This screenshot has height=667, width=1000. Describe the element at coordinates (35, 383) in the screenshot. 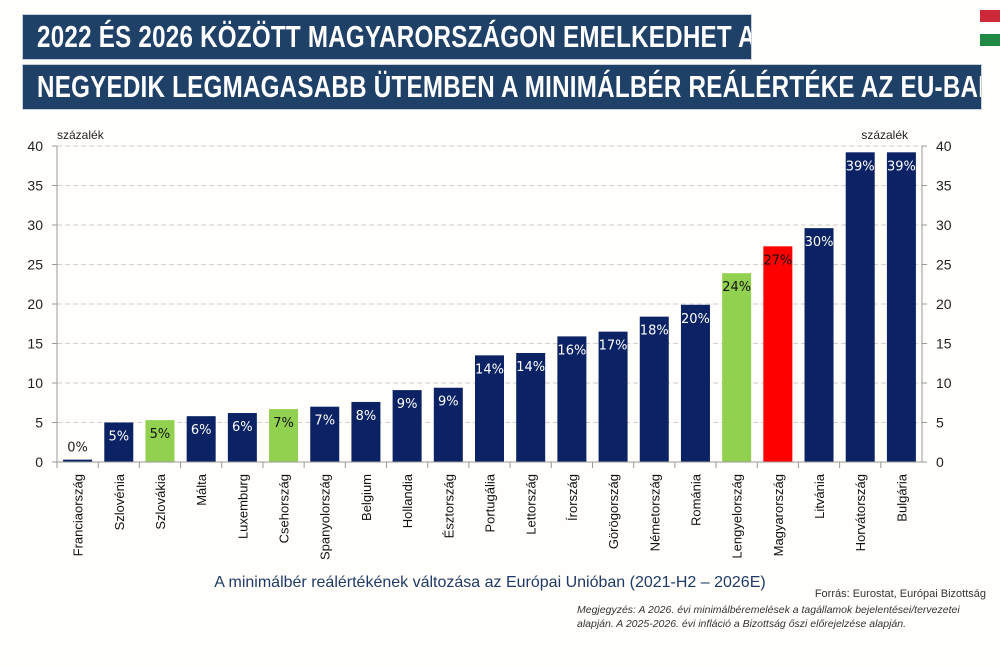

I see `y-tick-label-left: 10` at that location.